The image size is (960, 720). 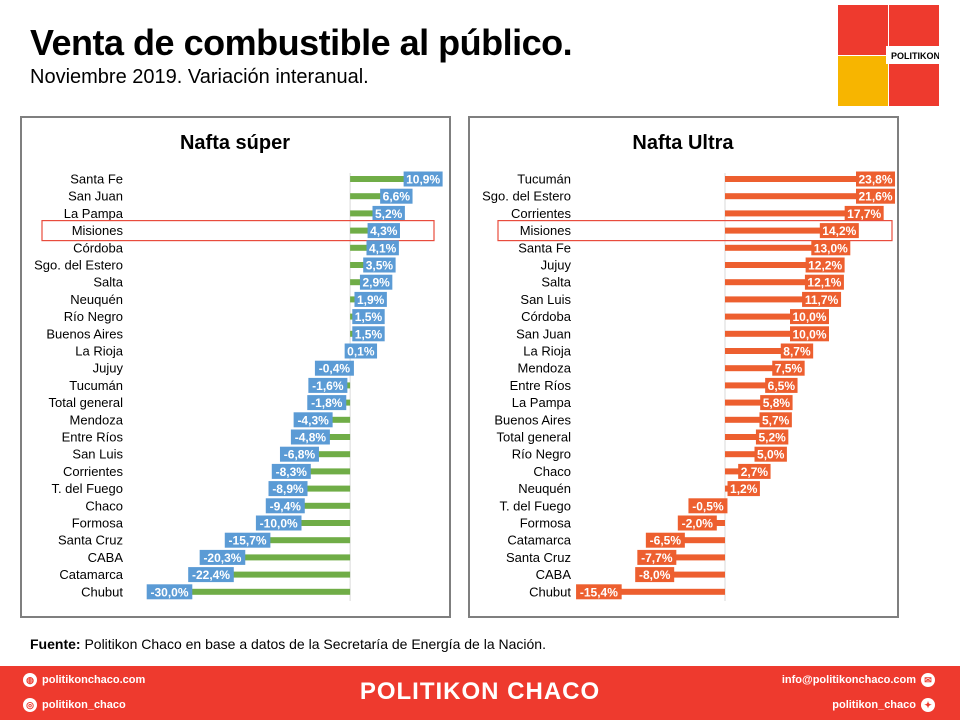 I want to click on category-label: Salta, so click(x=556, y=282).